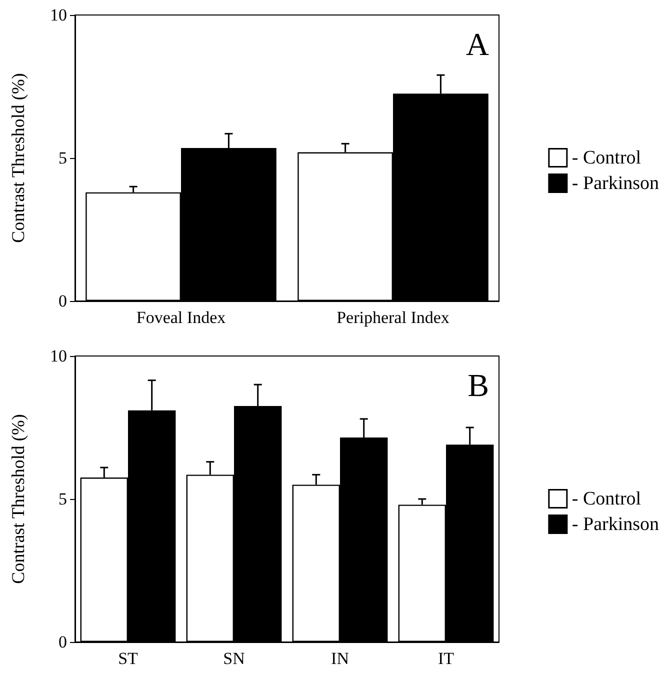 The height and width of the screenshot is (681, 669). Describe the element at coordinates (478, 384) in the screenshot. I see `annotation: B` at that location.